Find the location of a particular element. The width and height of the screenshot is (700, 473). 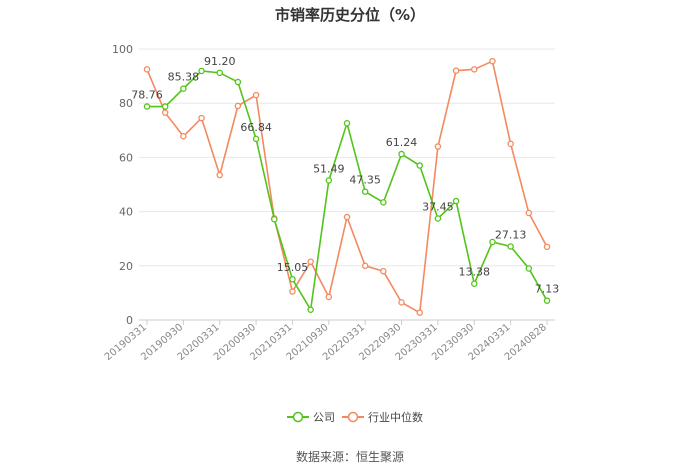

chart-title: 市销率历史分位（%） is located at coordinates (350, 15).